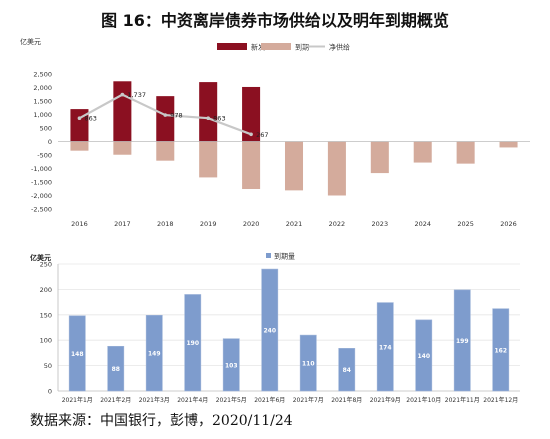 The image size is (550, 439). Describe the element at coordinates (79, 224) in the screenshot. I see `x-tick-label: 2016` at that location.